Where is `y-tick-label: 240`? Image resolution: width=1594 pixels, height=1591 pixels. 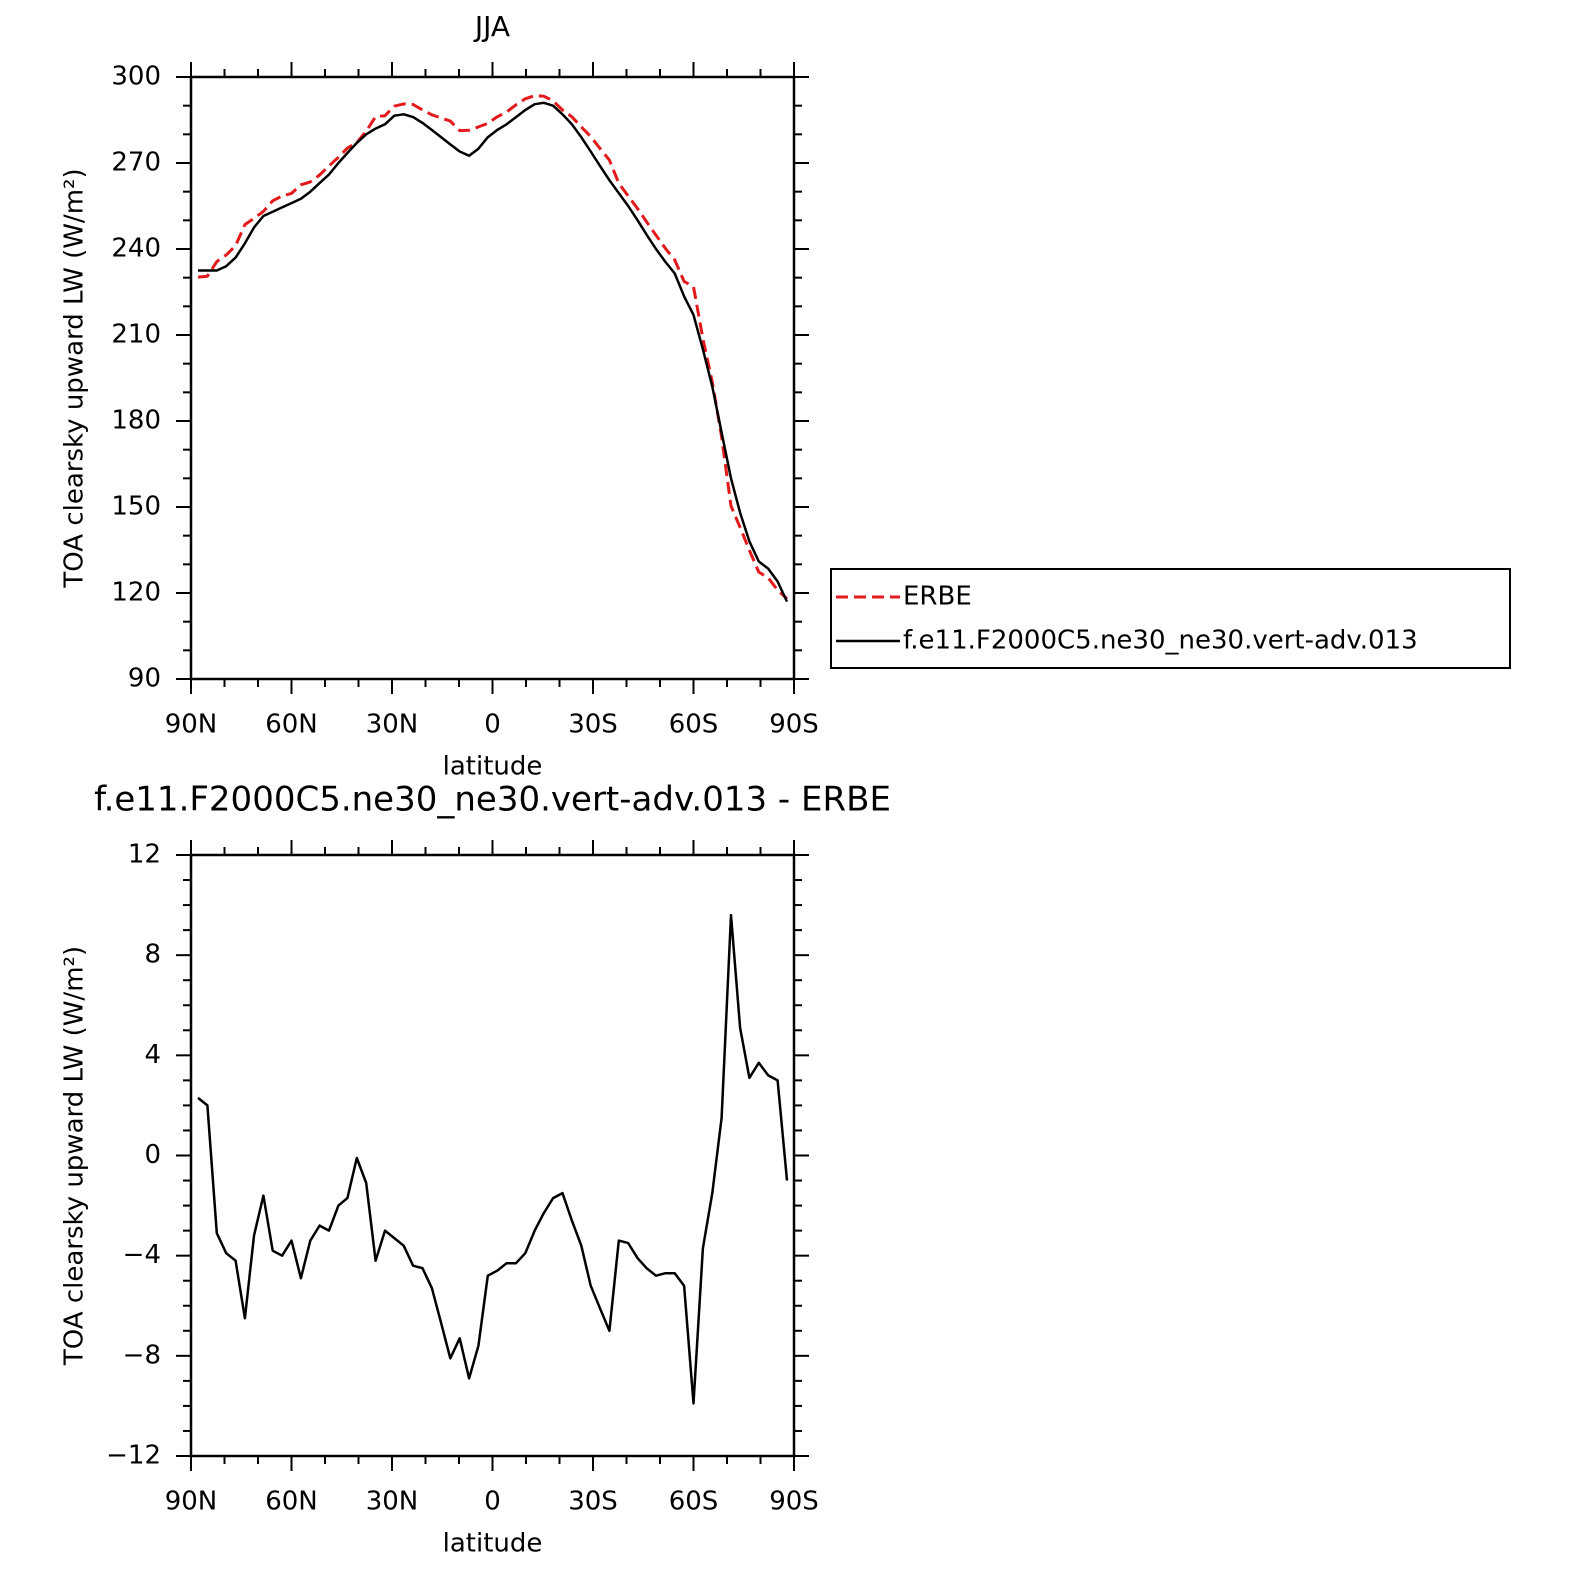
y-tick-label: 240 is located at coordinates (136, 249).